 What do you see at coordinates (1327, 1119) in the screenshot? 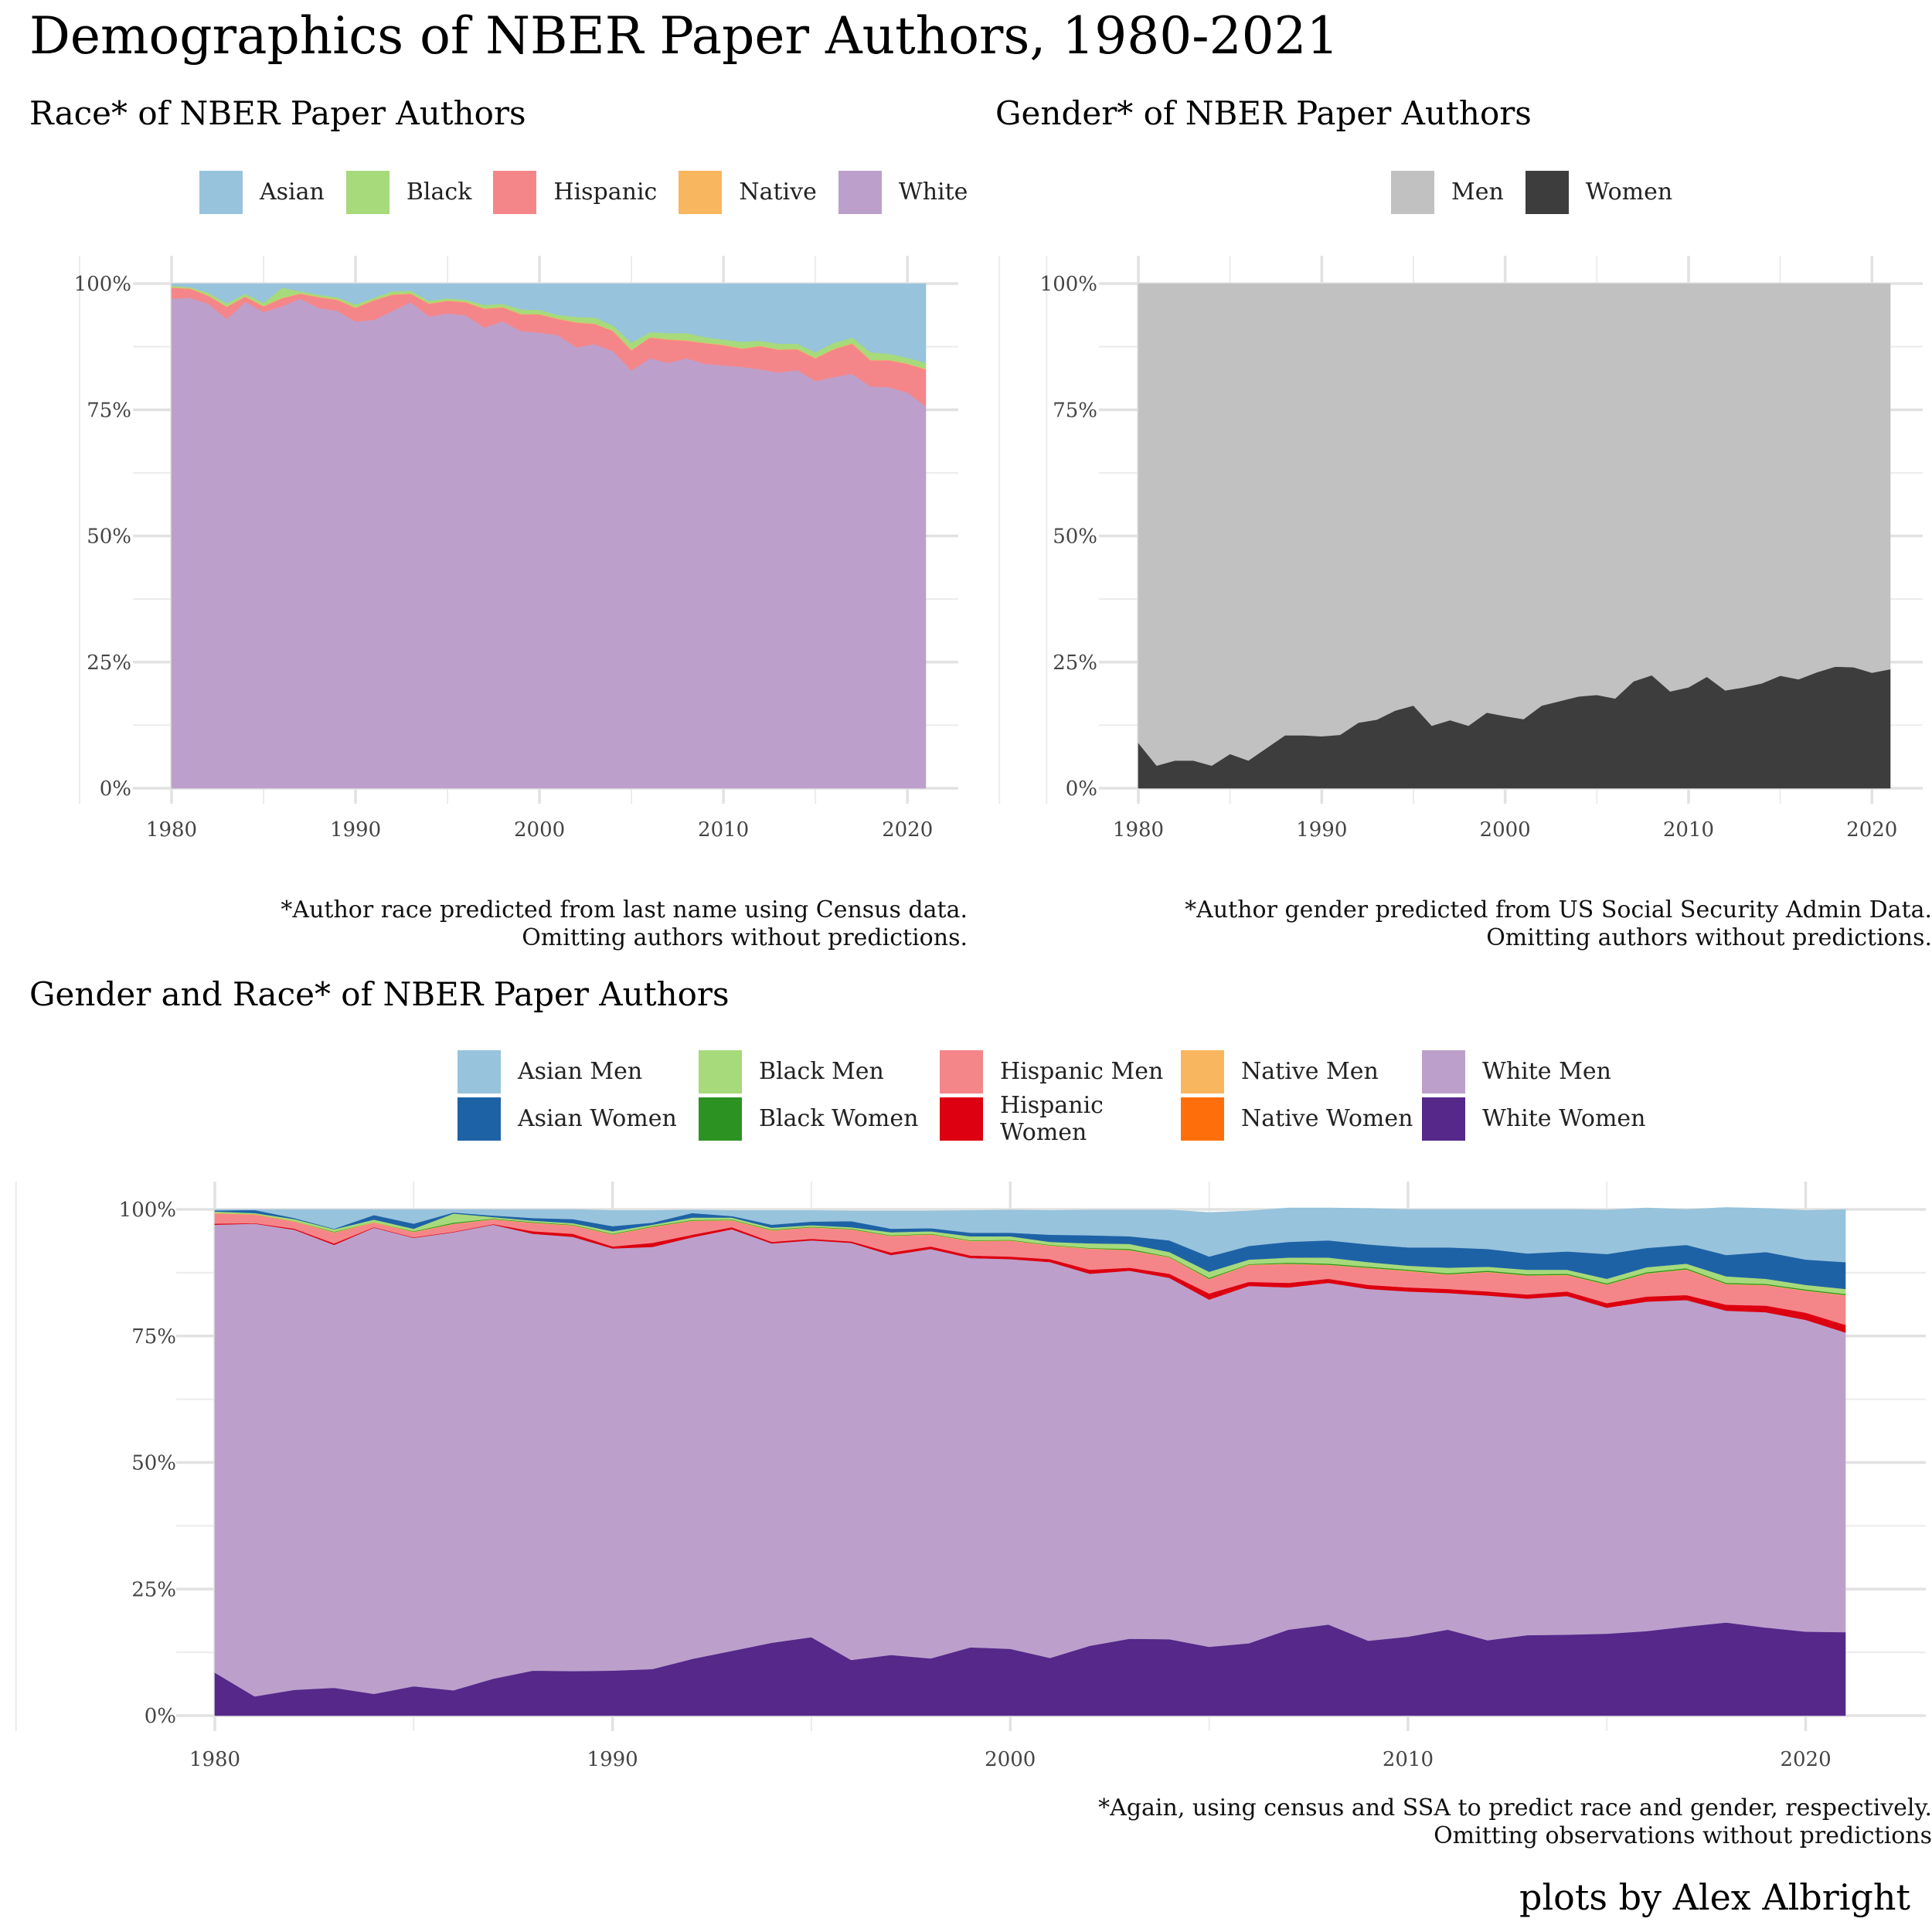
I see `legend-label-native-women: Native Women` at bounding box center [1327, 1119].